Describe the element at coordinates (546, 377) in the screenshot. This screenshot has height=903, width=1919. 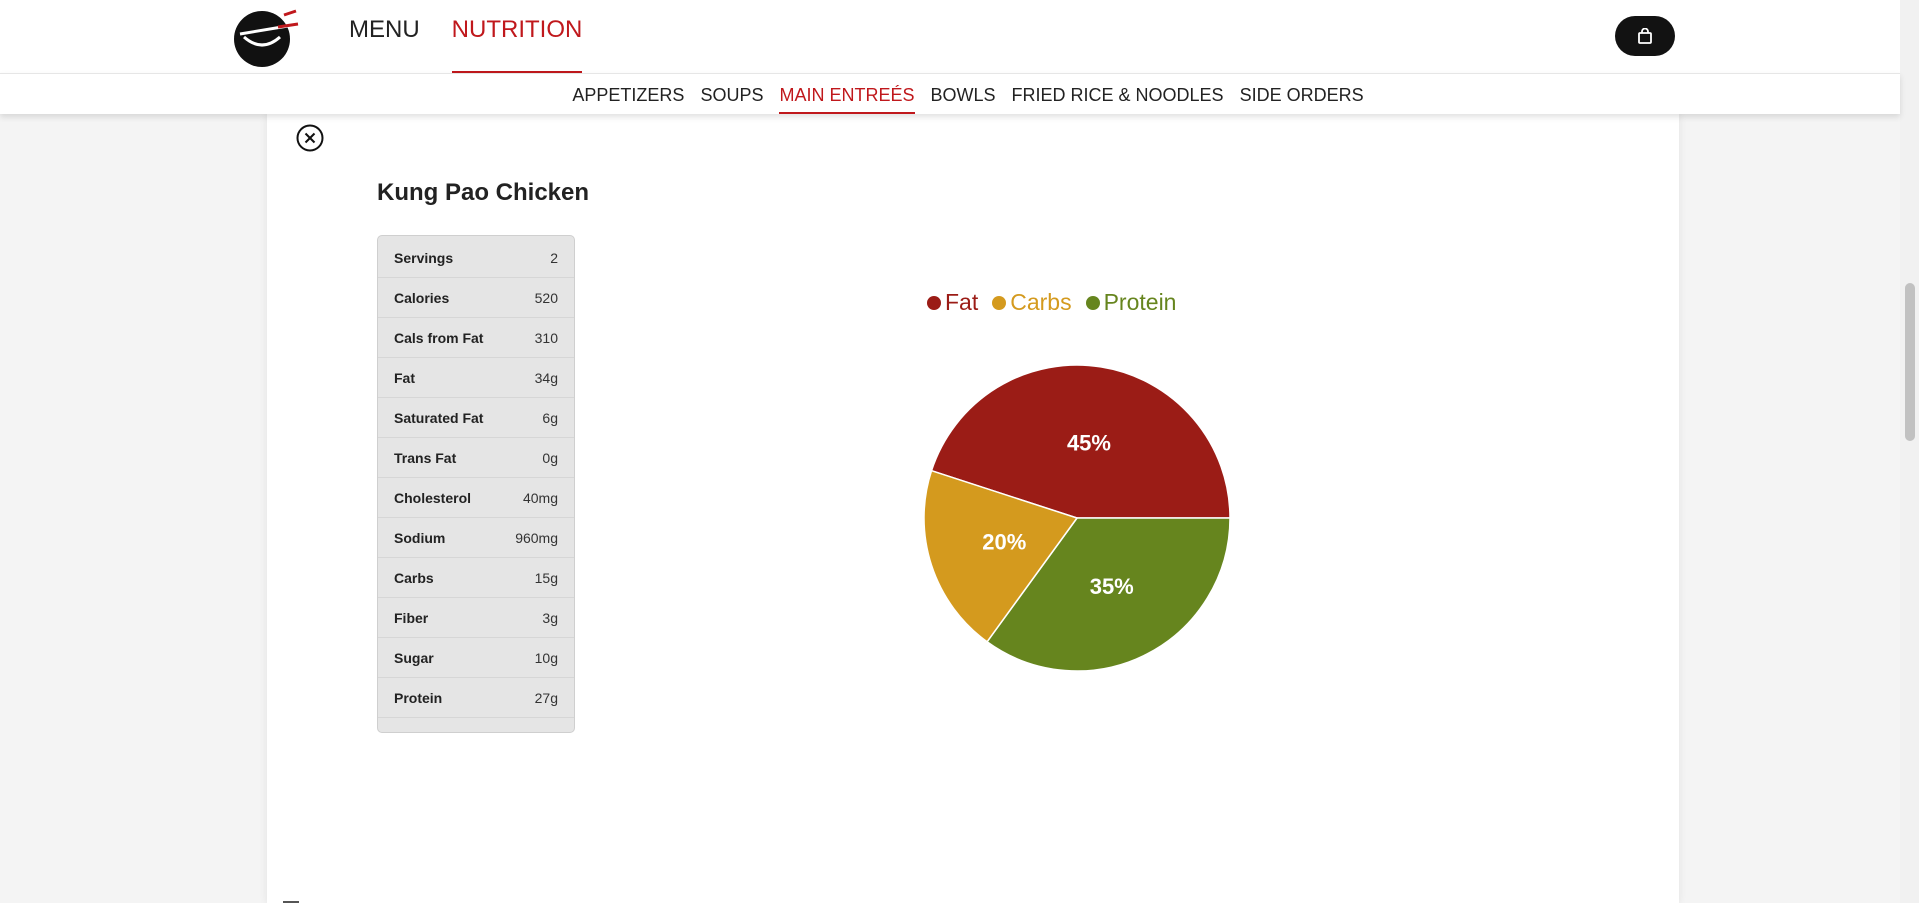
I see `nutrition-value: 34g` at that location.